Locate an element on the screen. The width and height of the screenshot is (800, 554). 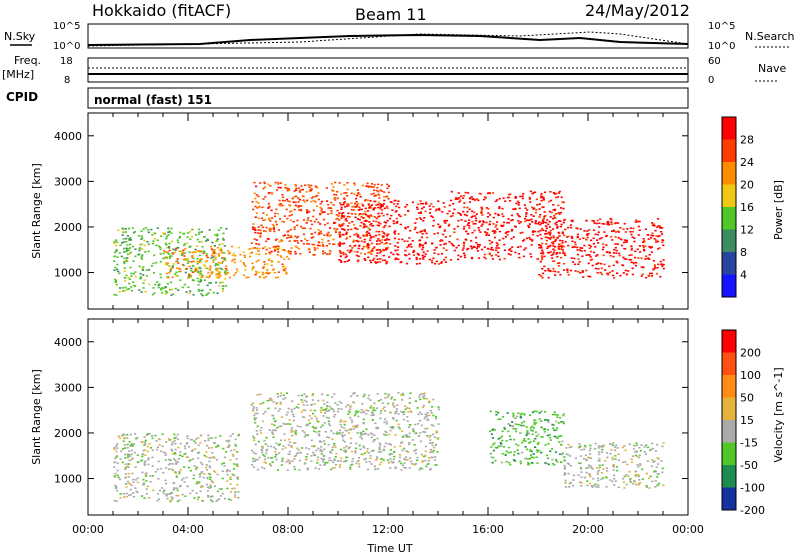
x-tick-label: 04:00 is located at coordinates (188, 529).